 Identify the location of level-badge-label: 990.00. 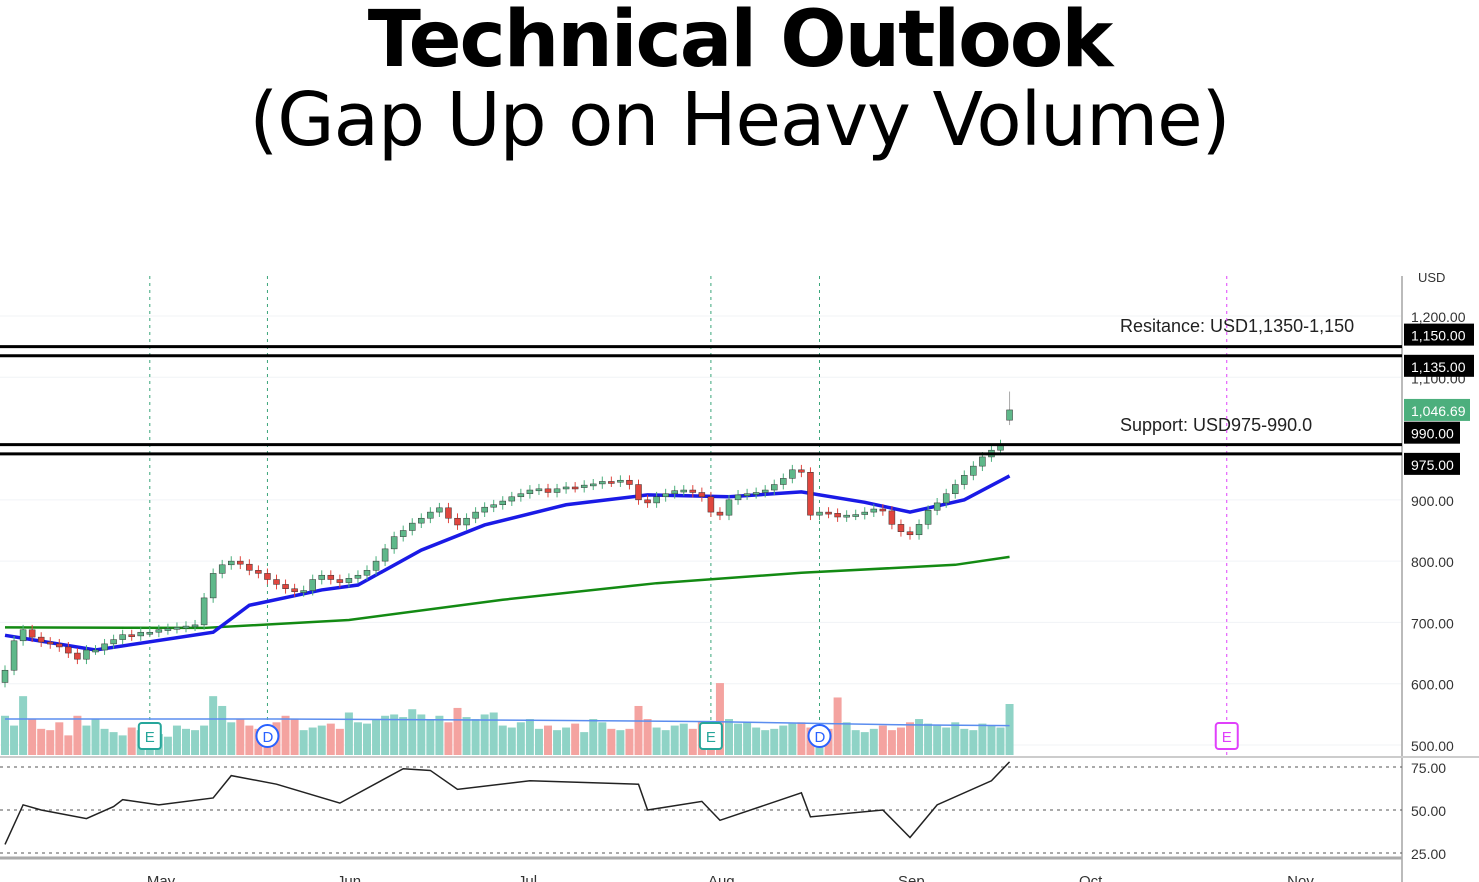
(1432, 434).